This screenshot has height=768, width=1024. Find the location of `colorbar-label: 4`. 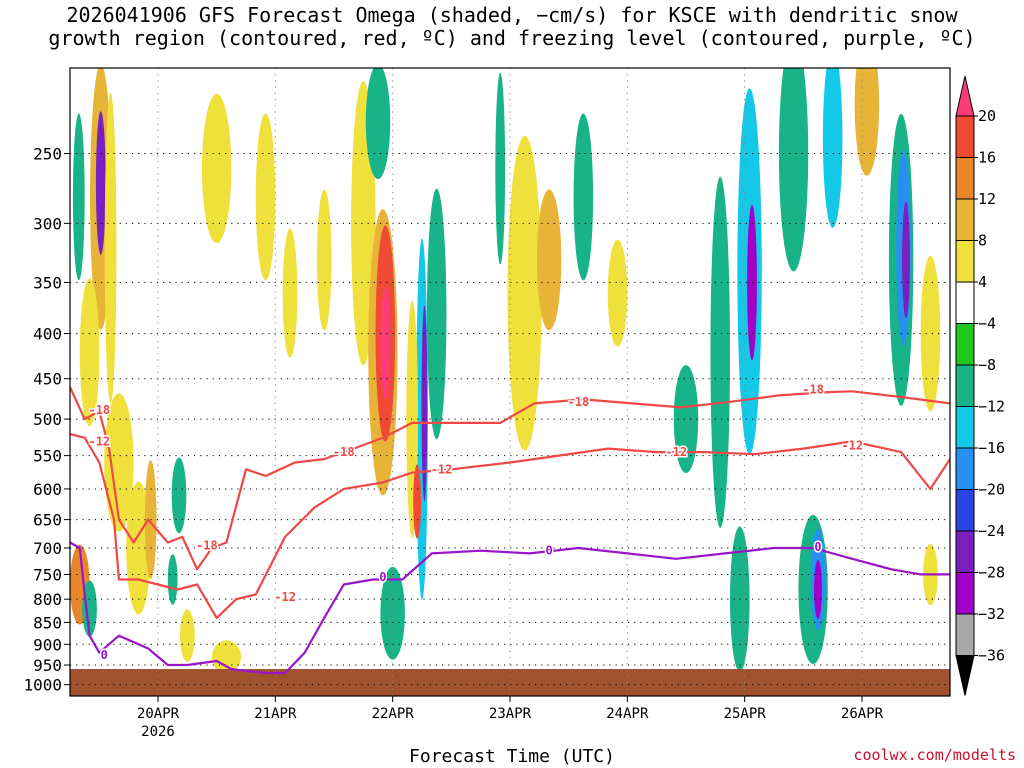

colorbar-label: 4 is located at coordinates (982, 282).